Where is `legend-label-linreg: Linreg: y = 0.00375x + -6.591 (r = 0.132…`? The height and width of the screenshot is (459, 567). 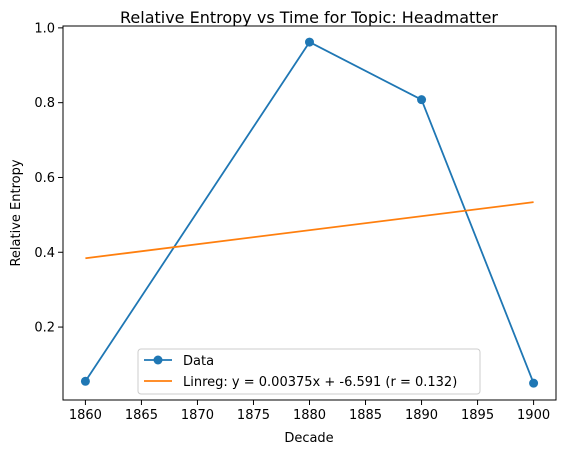
legend-label-linreg: Linreg: y = 0.00375x + -6.591 (r = 0.132… is located at coordinates (320, 382).